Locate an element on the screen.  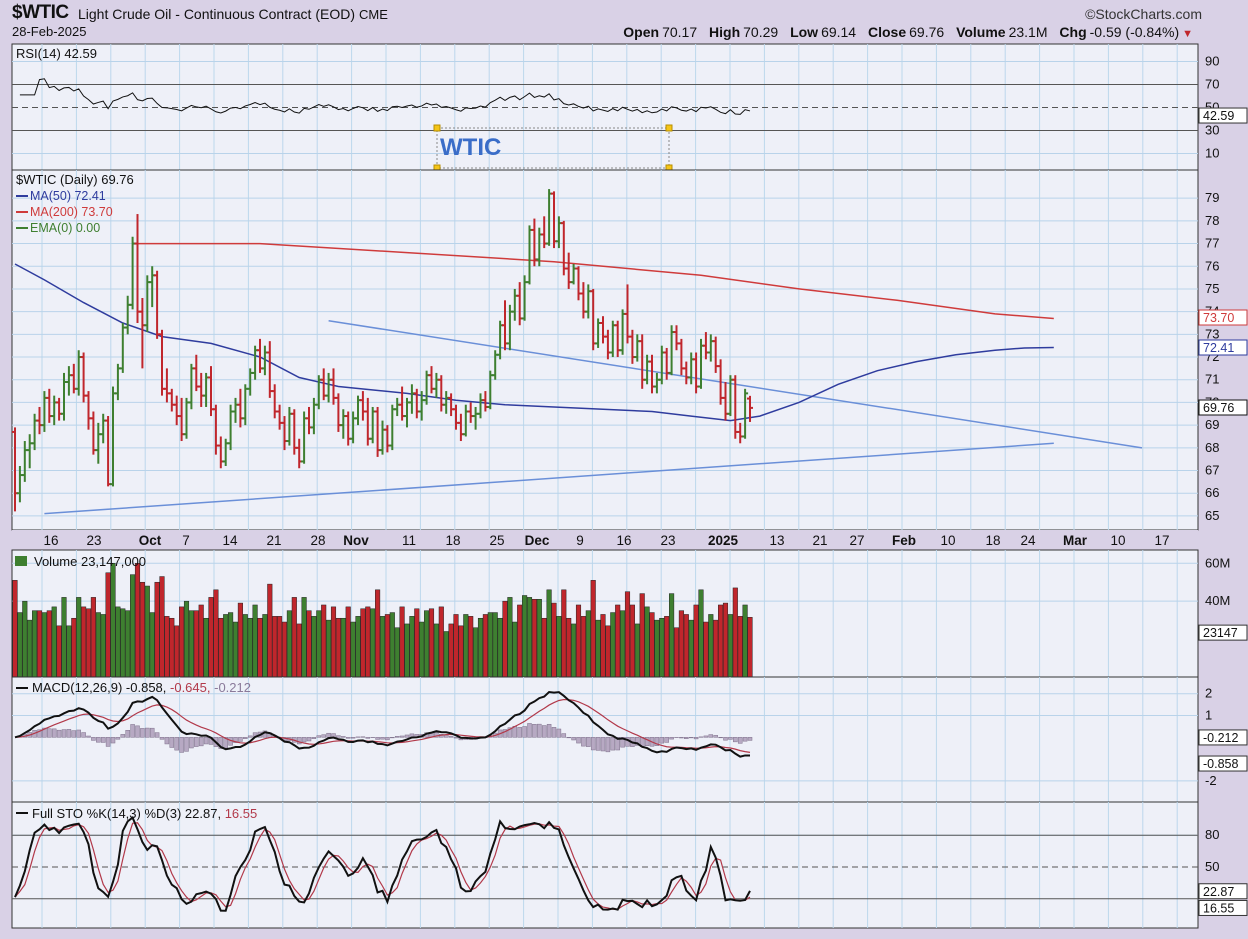
price-tick-label: 77 is located at coordinates (1212, 243).